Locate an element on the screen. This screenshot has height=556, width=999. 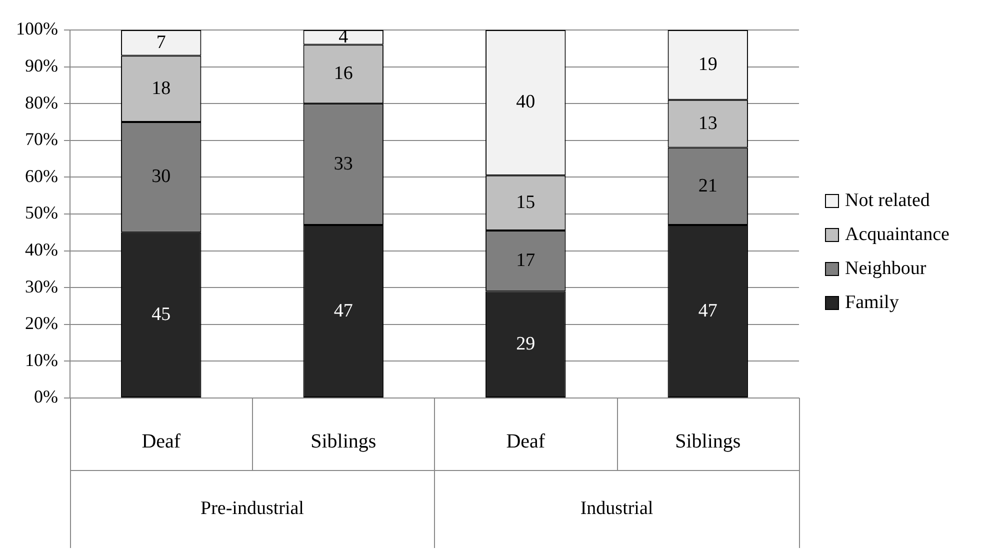
y-tick-label: 50% is located at coordinates (41, 212).